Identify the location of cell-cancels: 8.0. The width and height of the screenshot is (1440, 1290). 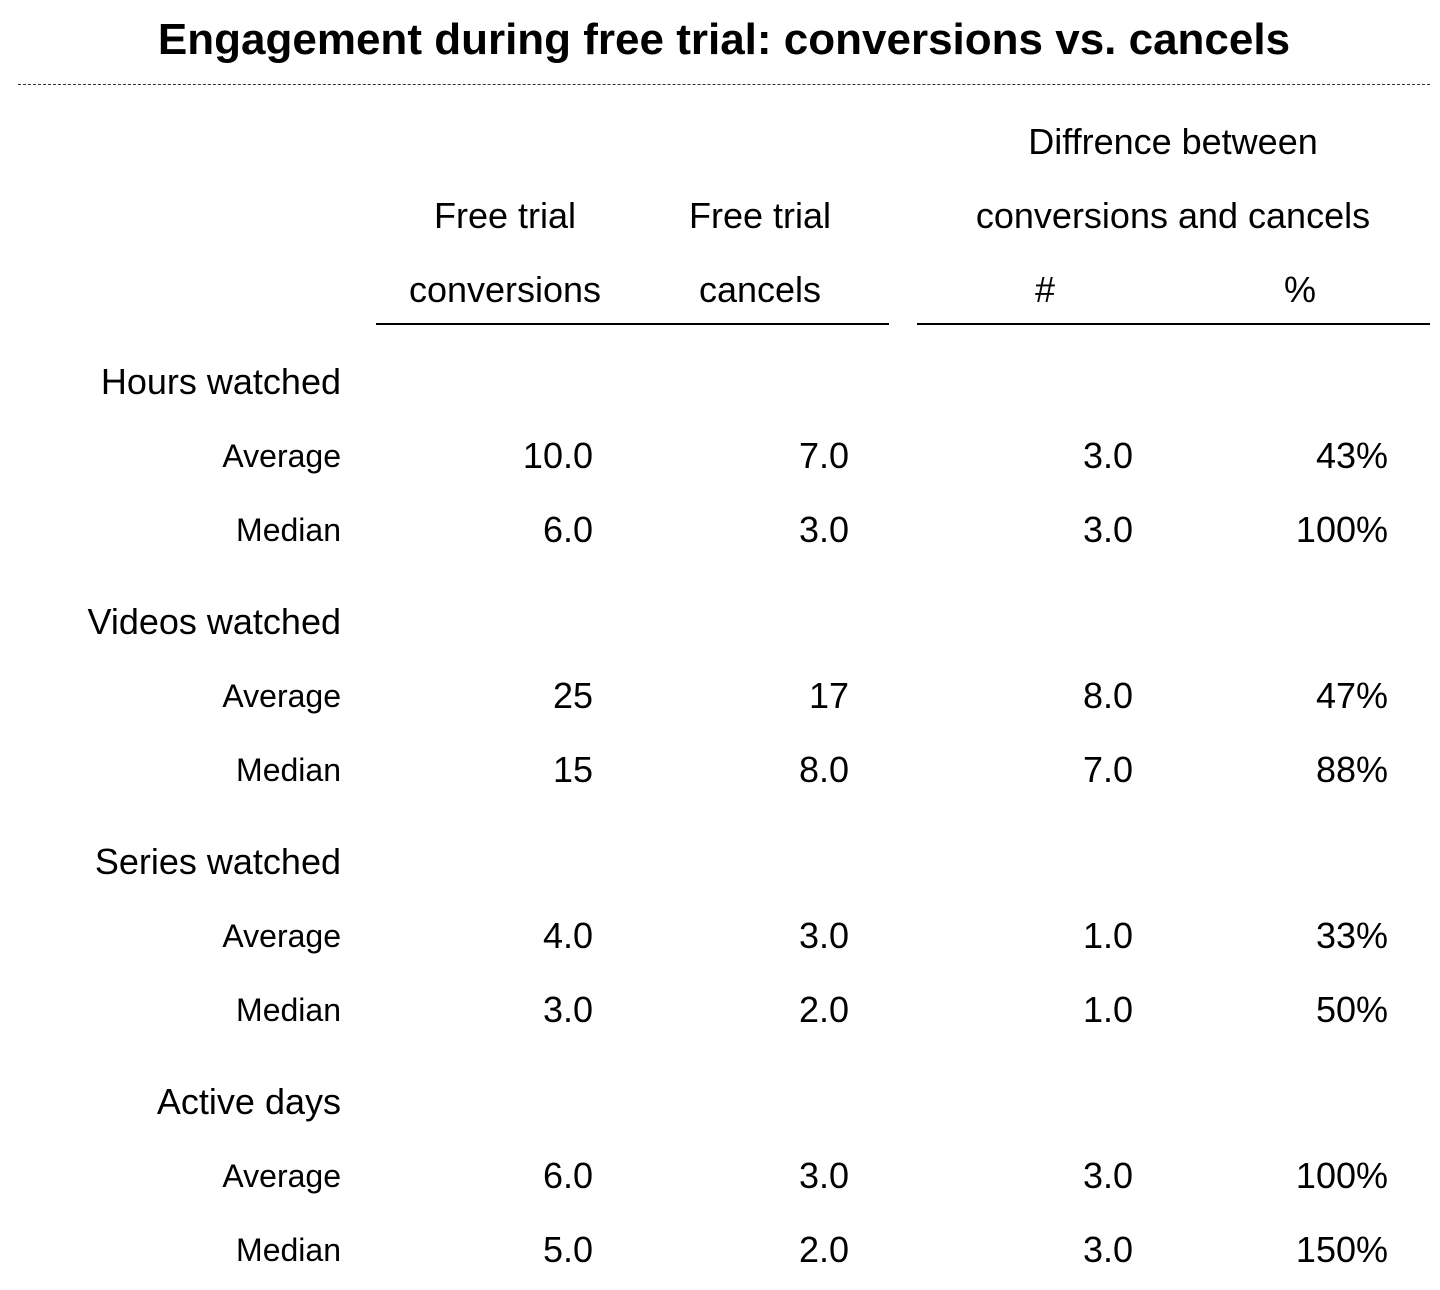
(823, 769).